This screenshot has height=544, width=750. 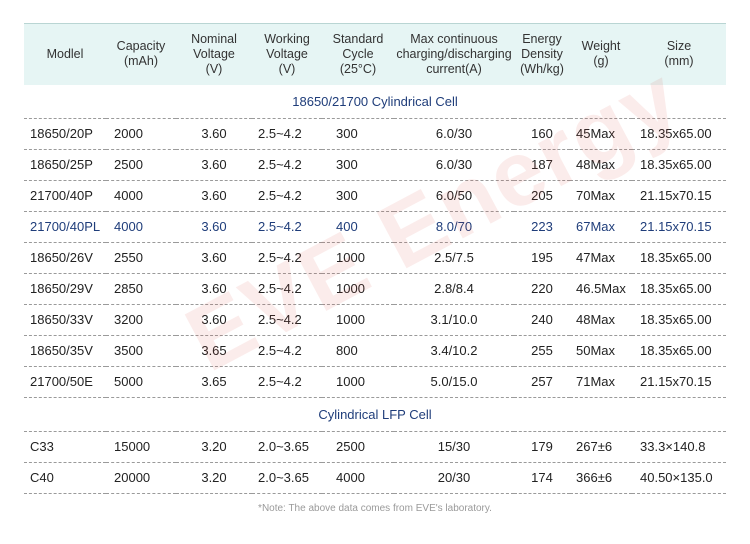 I want to click on table-cell: 2850, so click(x=141, y=289).